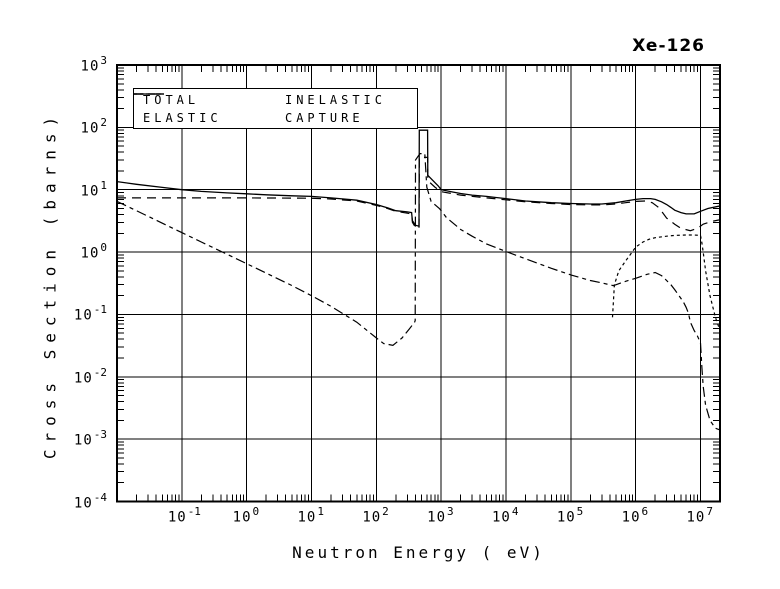 This screenshot has height=589, width=780. Describe the element at coordinates (418, 178) in the screenshot. I see `curve-total` at that location.